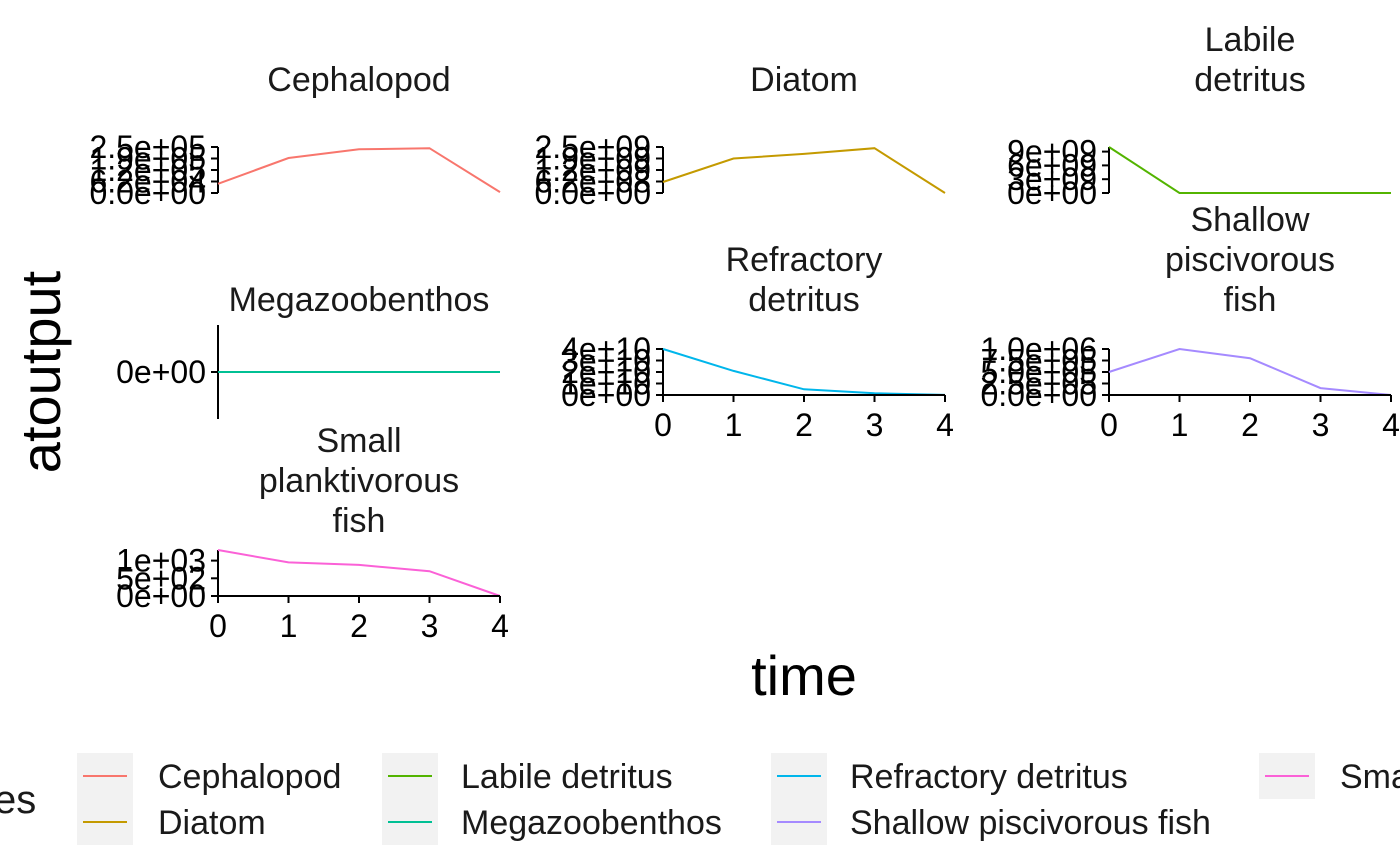 This screenshot has width=1400, height=865. What do you see at coordinates (212, 823) in the screenshot?
I see `legend-label: Diatom` at bounding box center [212, 823].